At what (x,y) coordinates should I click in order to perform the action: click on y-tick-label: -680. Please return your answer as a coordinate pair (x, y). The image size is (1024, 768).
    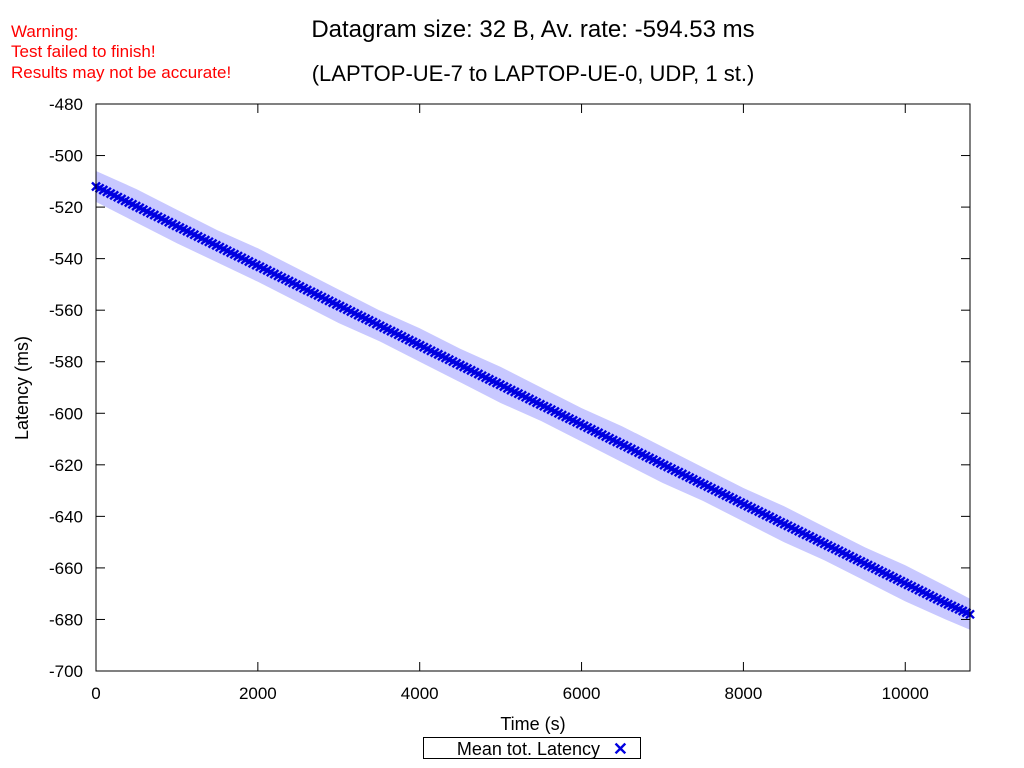
    Looking at the image, I should click on (66, 619).